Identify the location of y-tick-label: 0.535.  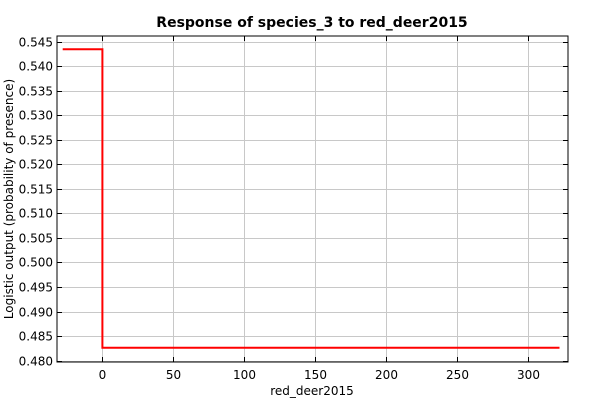
(36, 92).